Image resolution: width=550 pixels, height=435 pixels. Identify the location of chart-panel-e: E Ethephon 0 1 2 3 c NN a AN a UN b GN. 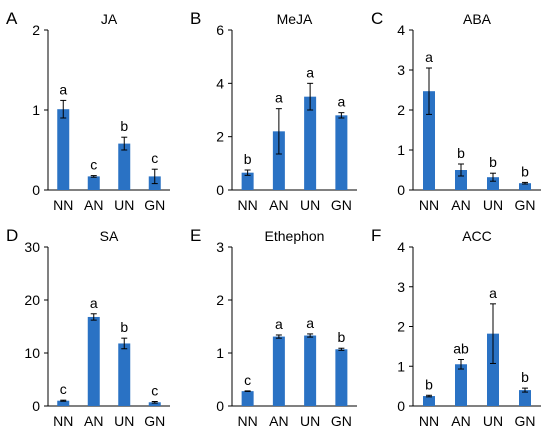
(273, 327).